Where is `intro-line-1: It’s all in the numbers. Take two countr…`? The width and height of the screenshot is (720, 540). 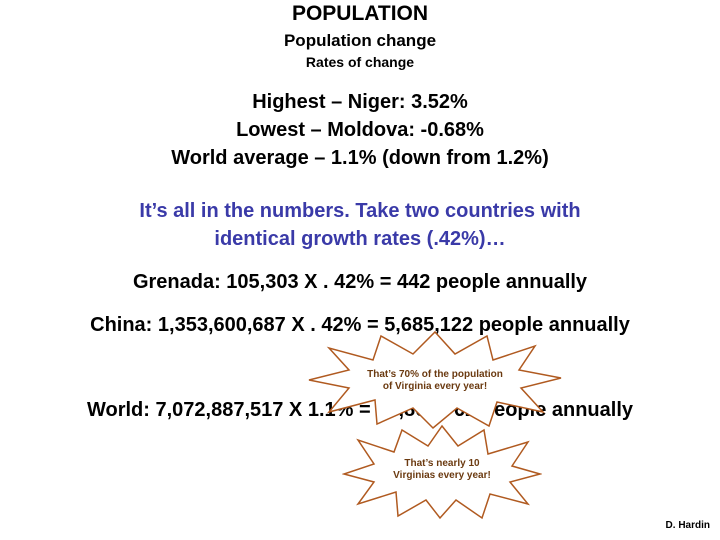 intro-line-1: It’s all in the numbers. Take two countr… is located at coordinates (360, 211).